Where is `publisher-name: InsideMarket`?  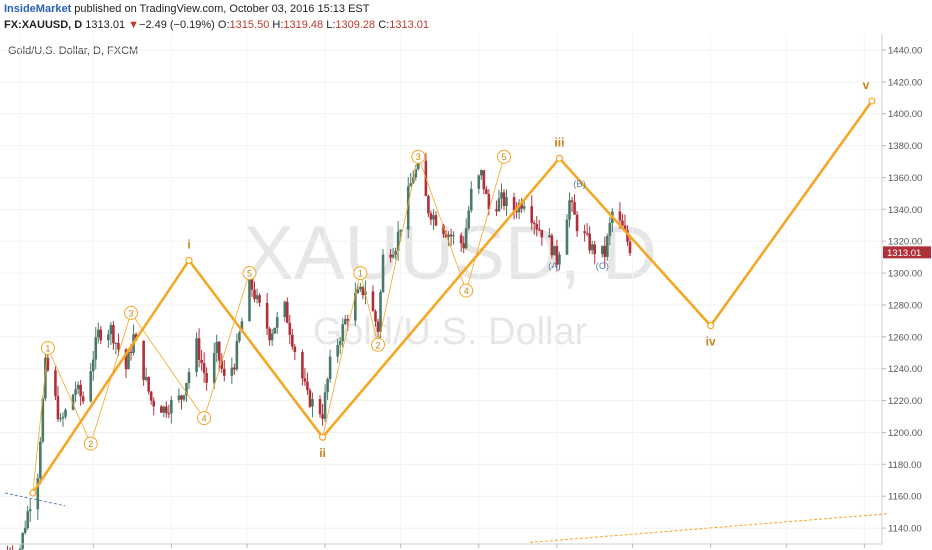 publisher-name: InsideMarket is located at coordinates (38, 9).